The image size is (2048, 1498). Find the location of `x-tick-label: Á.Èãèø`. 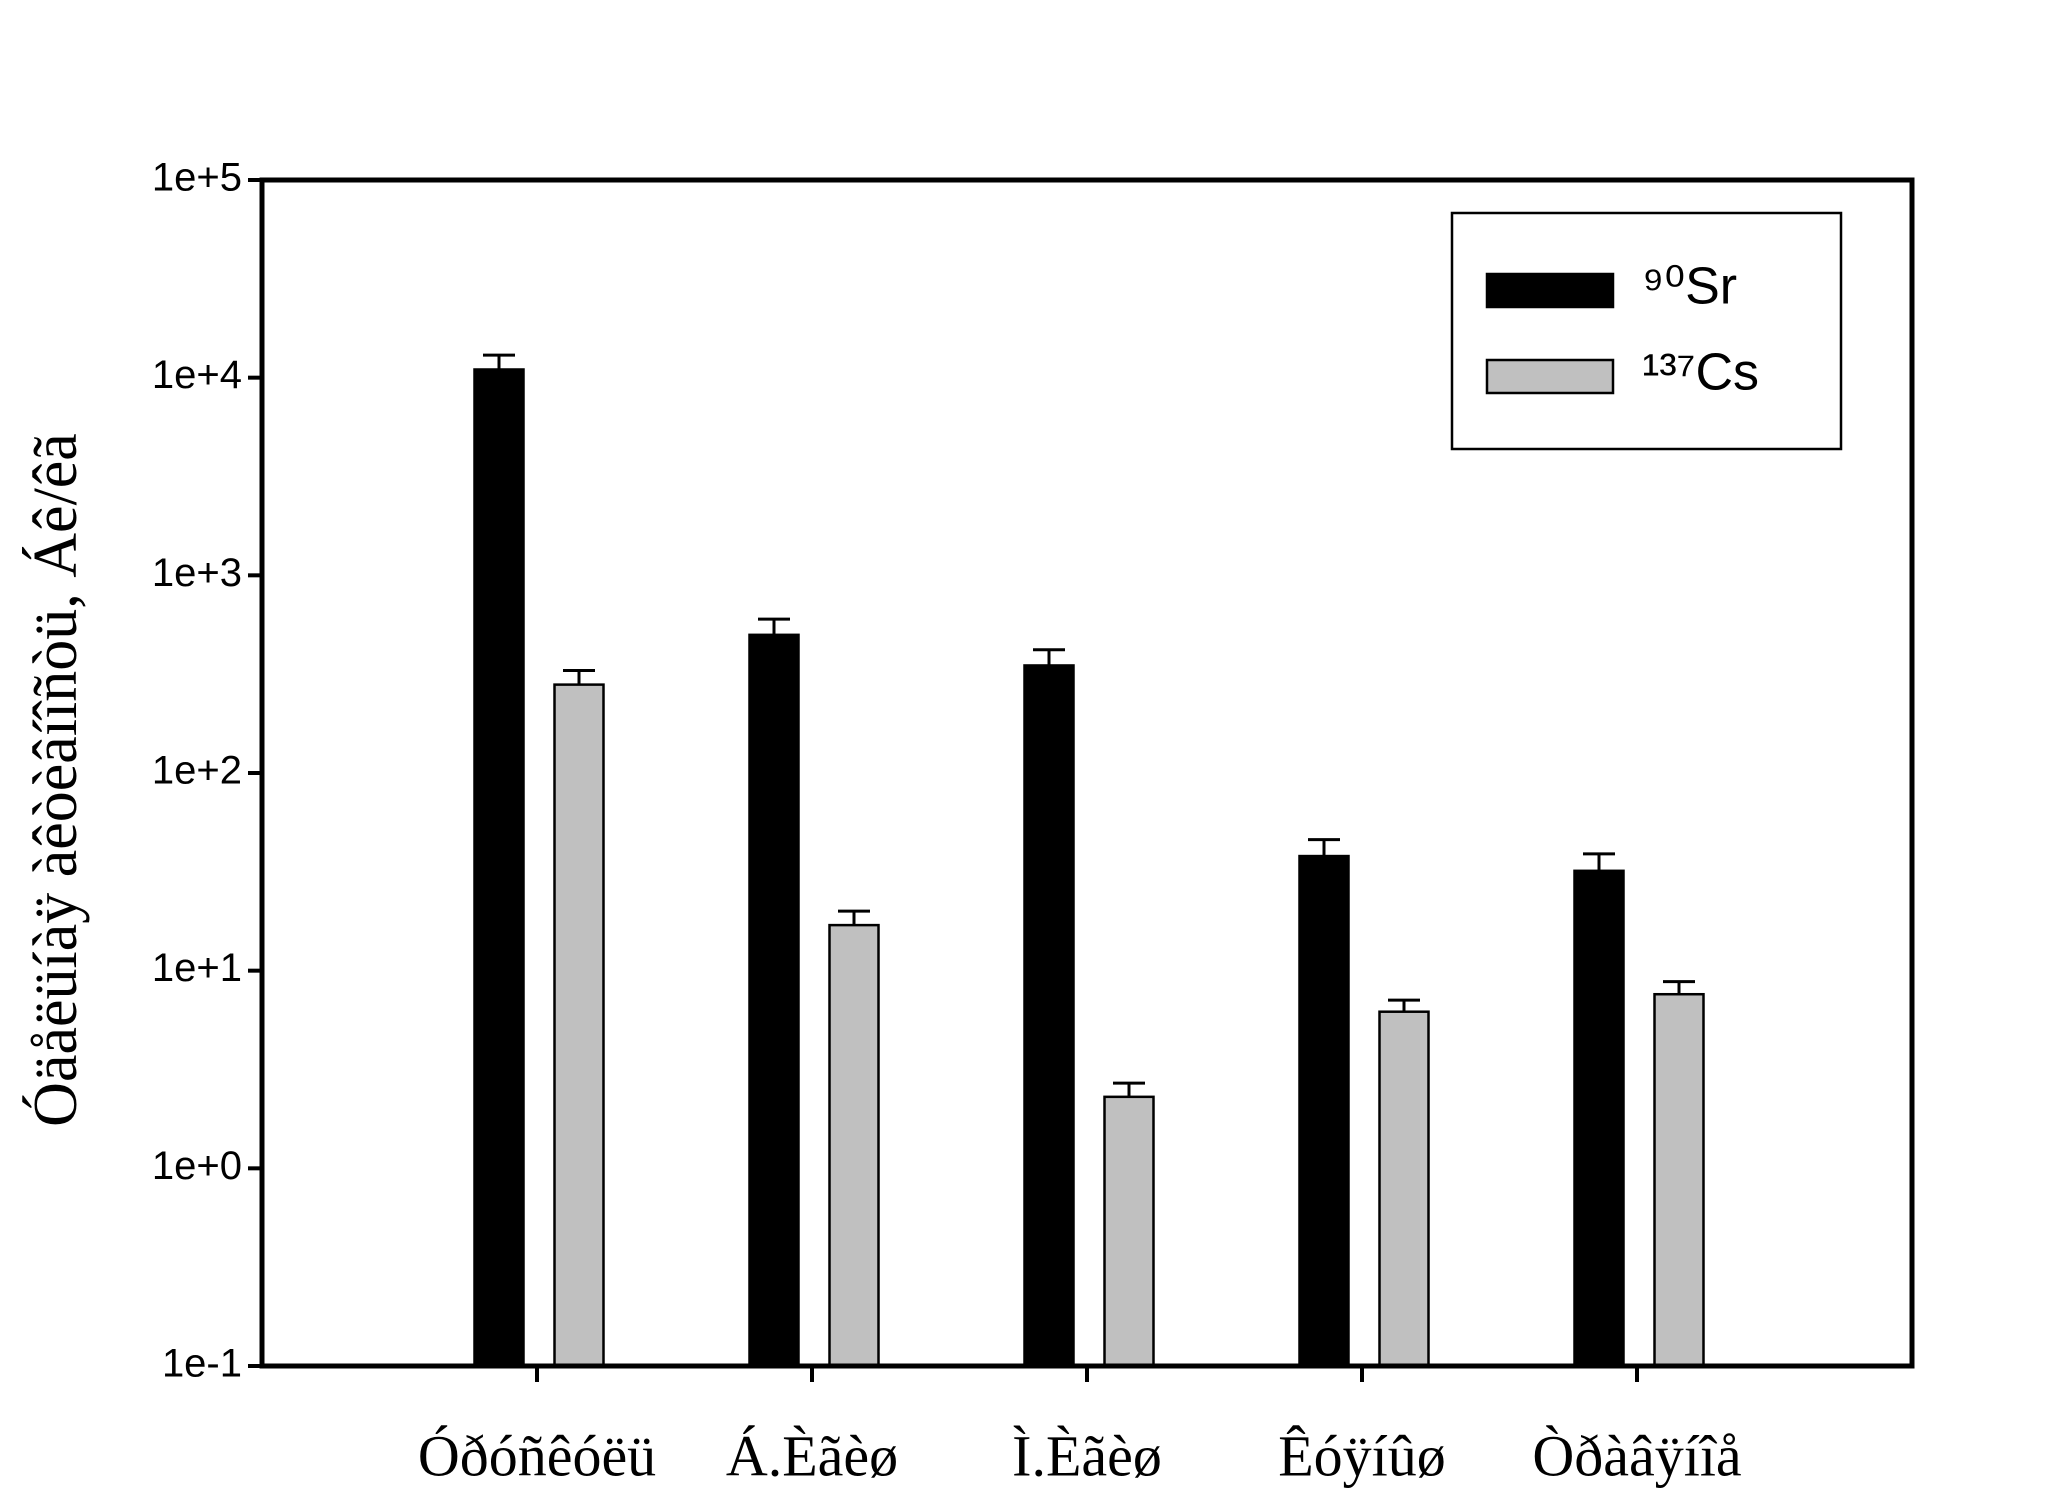

x-tick-label: Á.Èãèø is located at coordinates (812, 1455).